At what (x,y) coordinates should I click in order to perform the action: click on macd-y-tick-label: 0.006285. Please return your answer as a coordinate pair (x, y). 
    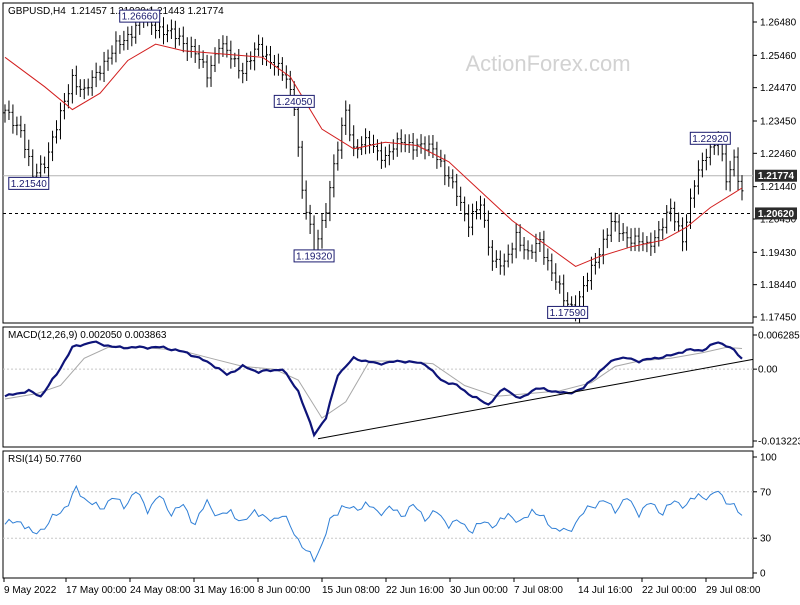
    Looking at the image, I should click on (779, 336).